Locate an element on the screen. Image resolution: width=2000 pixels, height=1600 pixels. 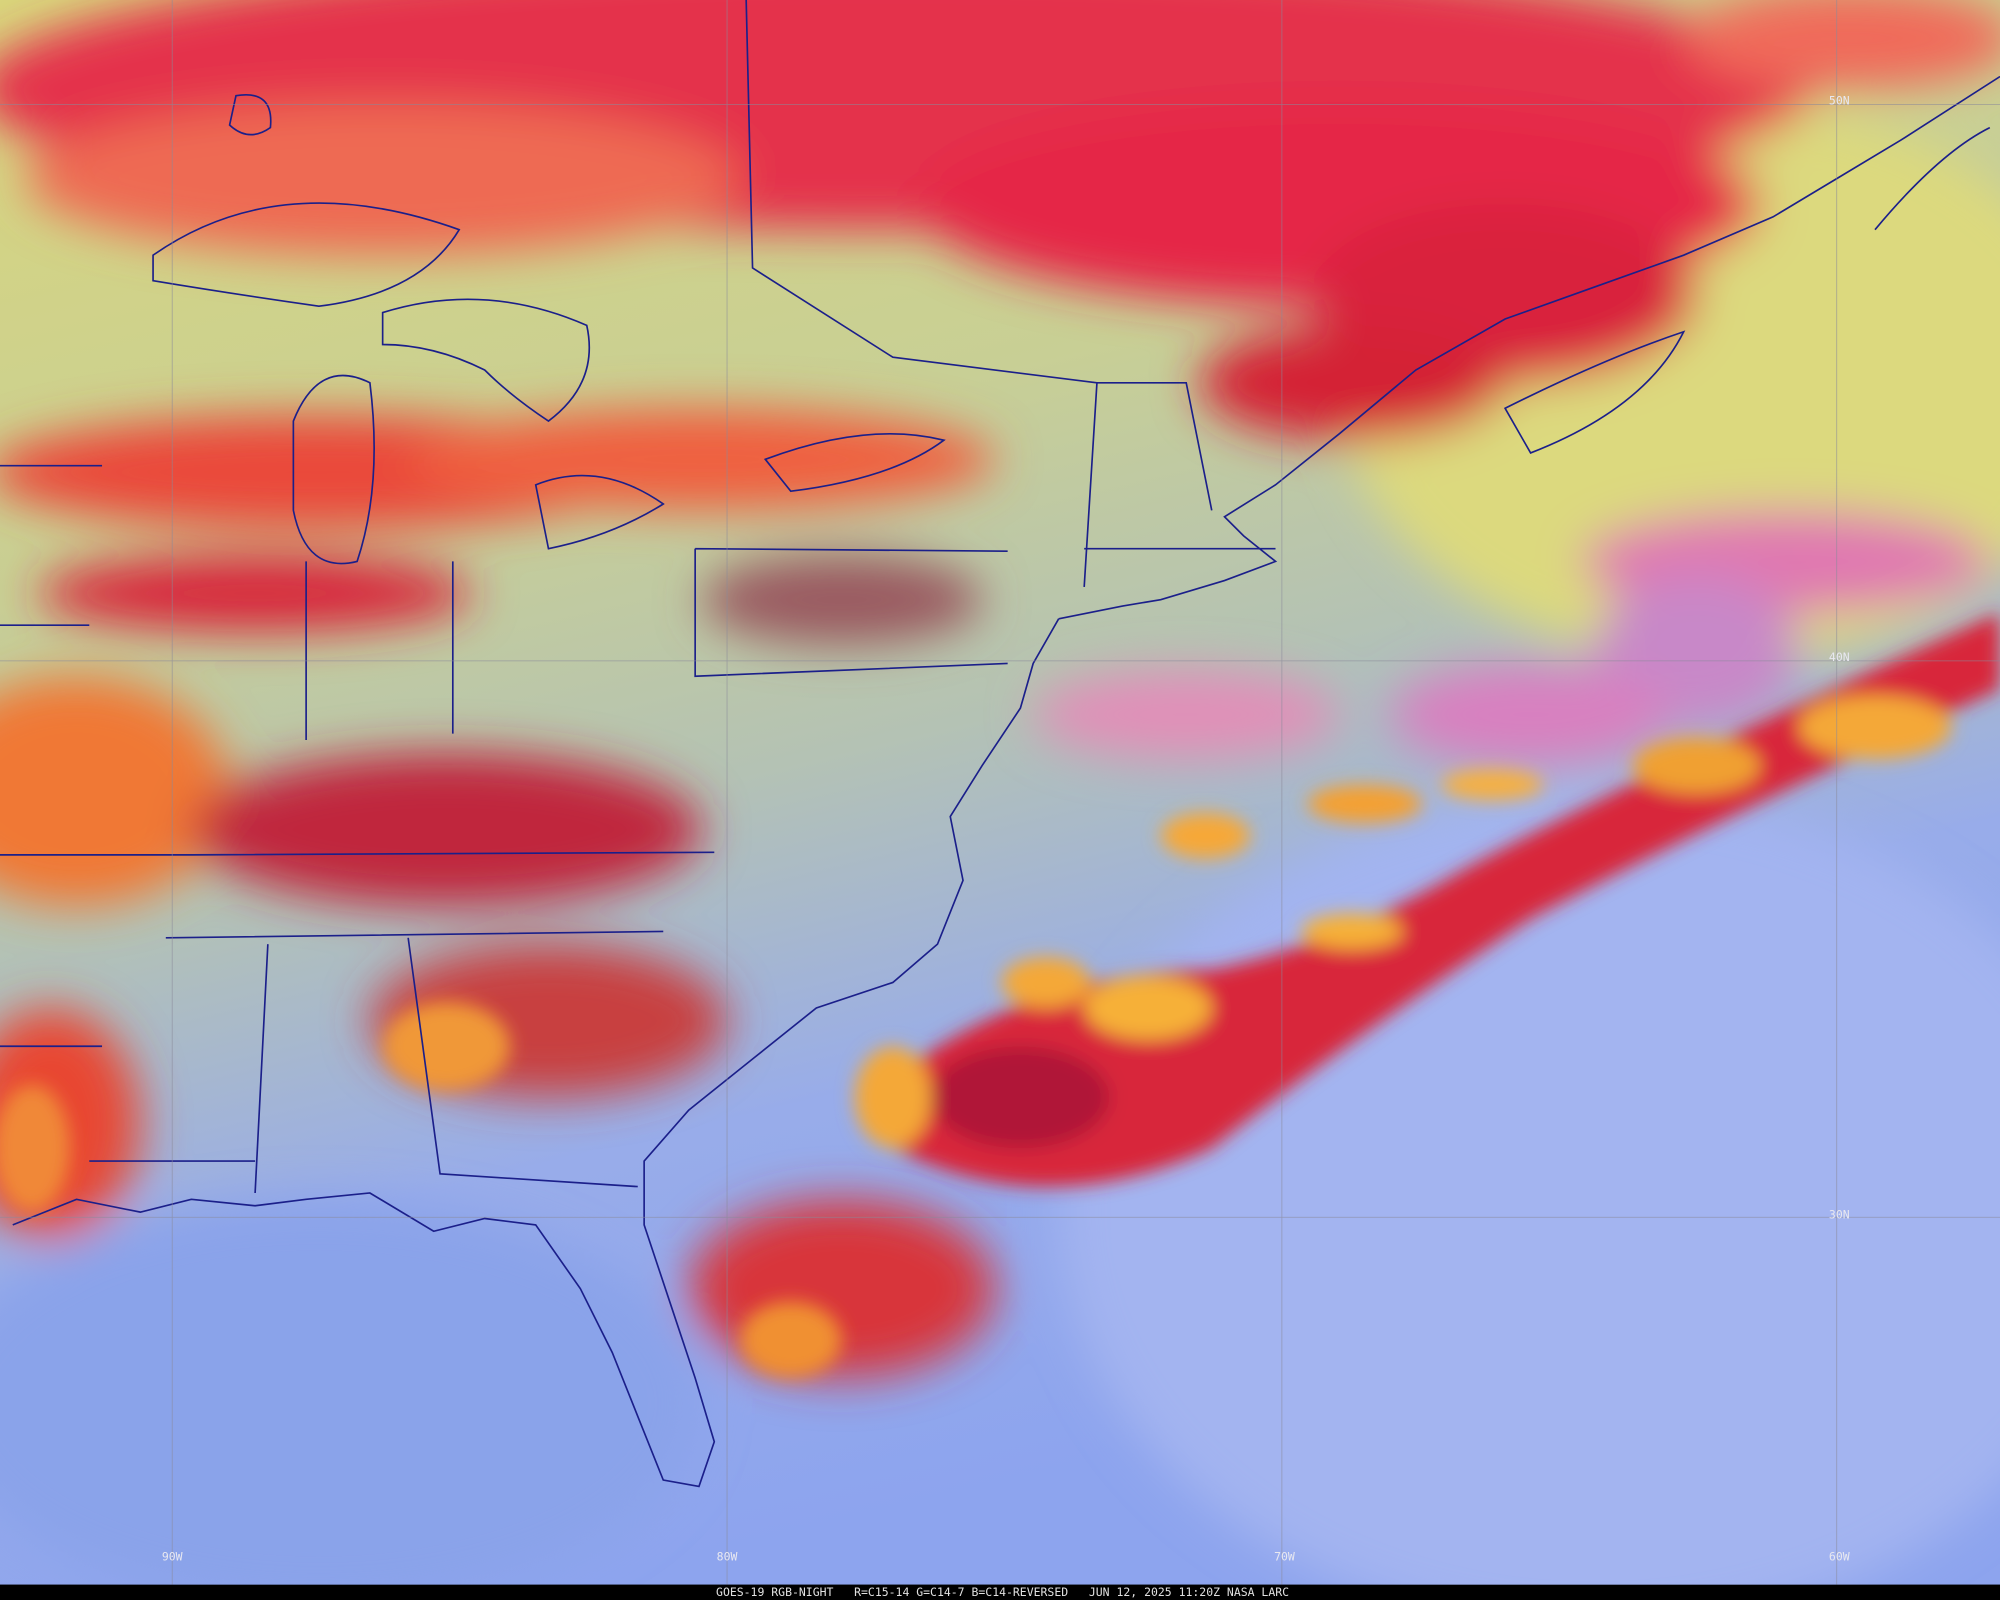
latitude-label: 30N is located at coordinates (1839, 1214).